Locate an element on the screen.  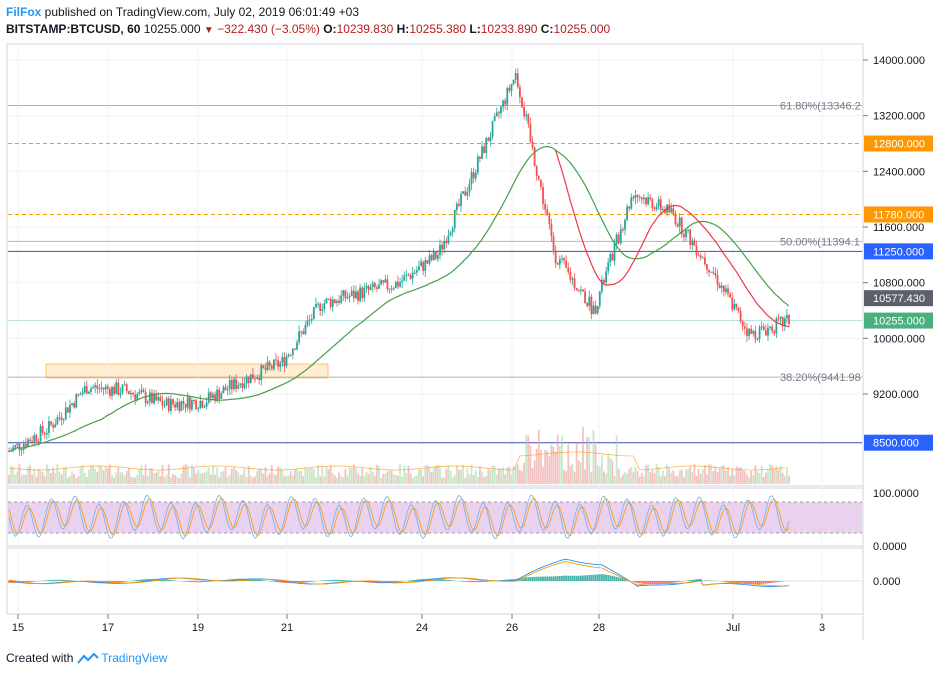
y-tick-label: 10000.000 is located at coordinates (899, 339).